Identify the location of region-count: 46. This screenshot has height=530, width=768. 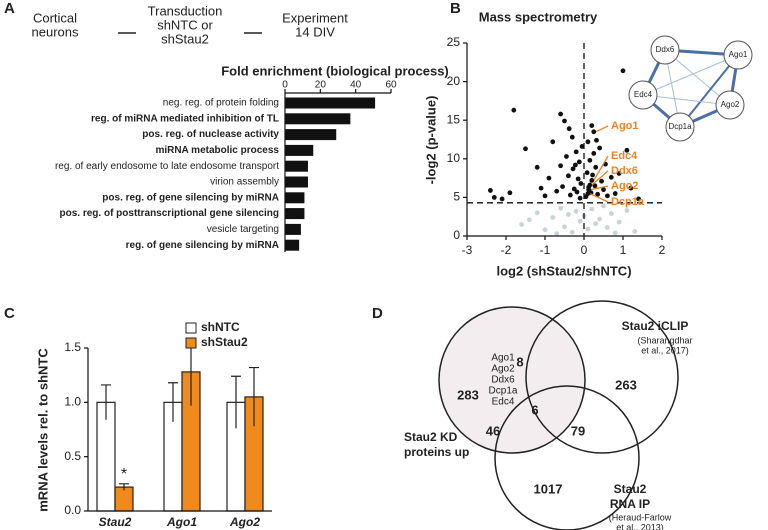
(493, 430).